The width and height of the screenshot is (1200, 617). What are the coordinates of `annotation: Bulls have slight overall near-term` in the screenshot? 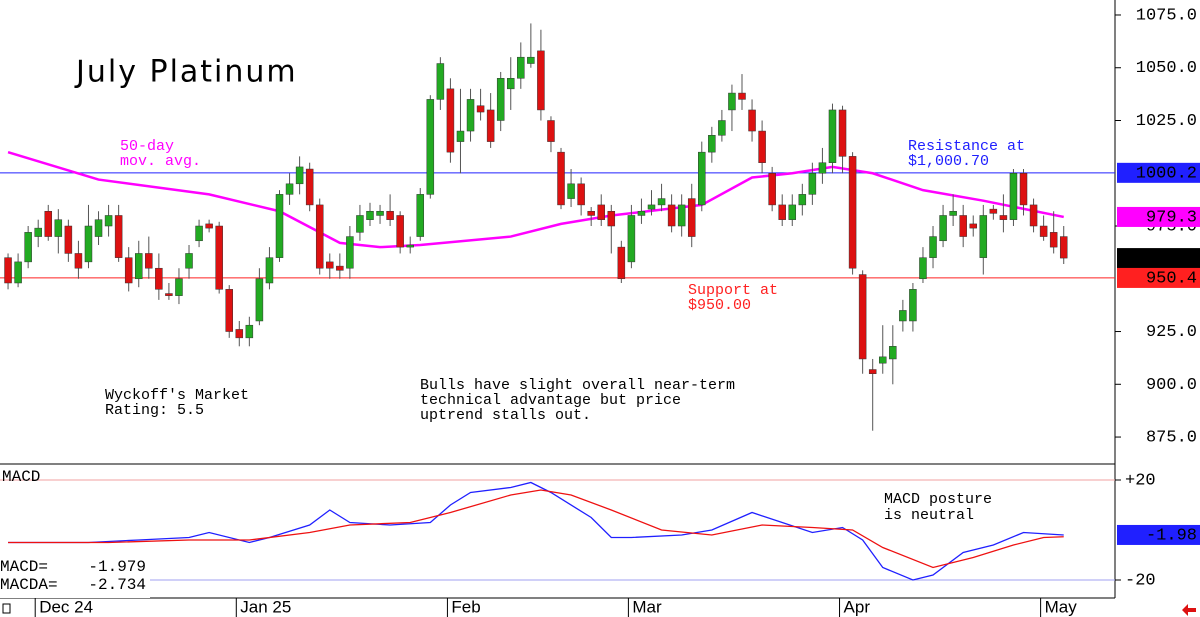 It's located at (577, 385).